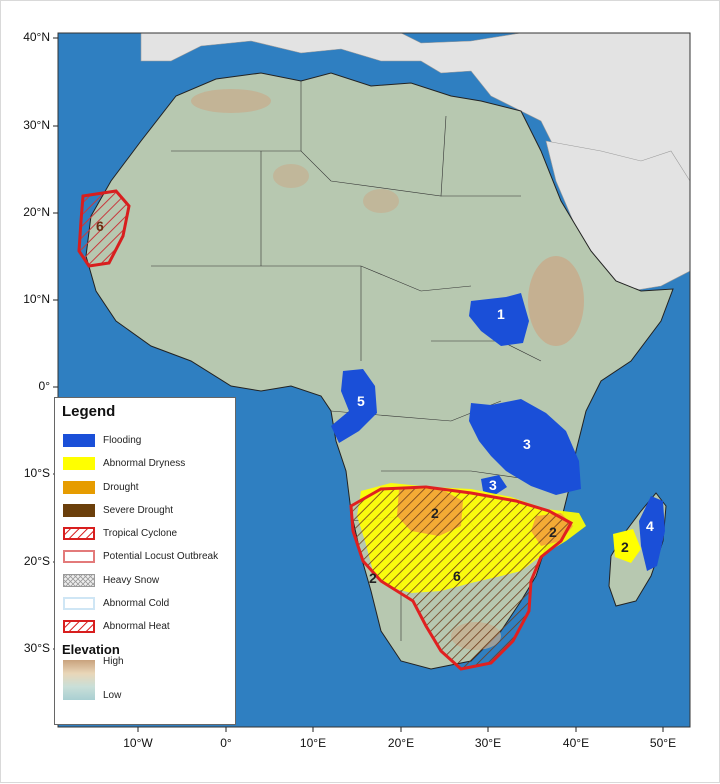  Describe the element at coordinates (136, 603) in the screenshot. I see `legend-item-label: Abnormal Cold` at that location.